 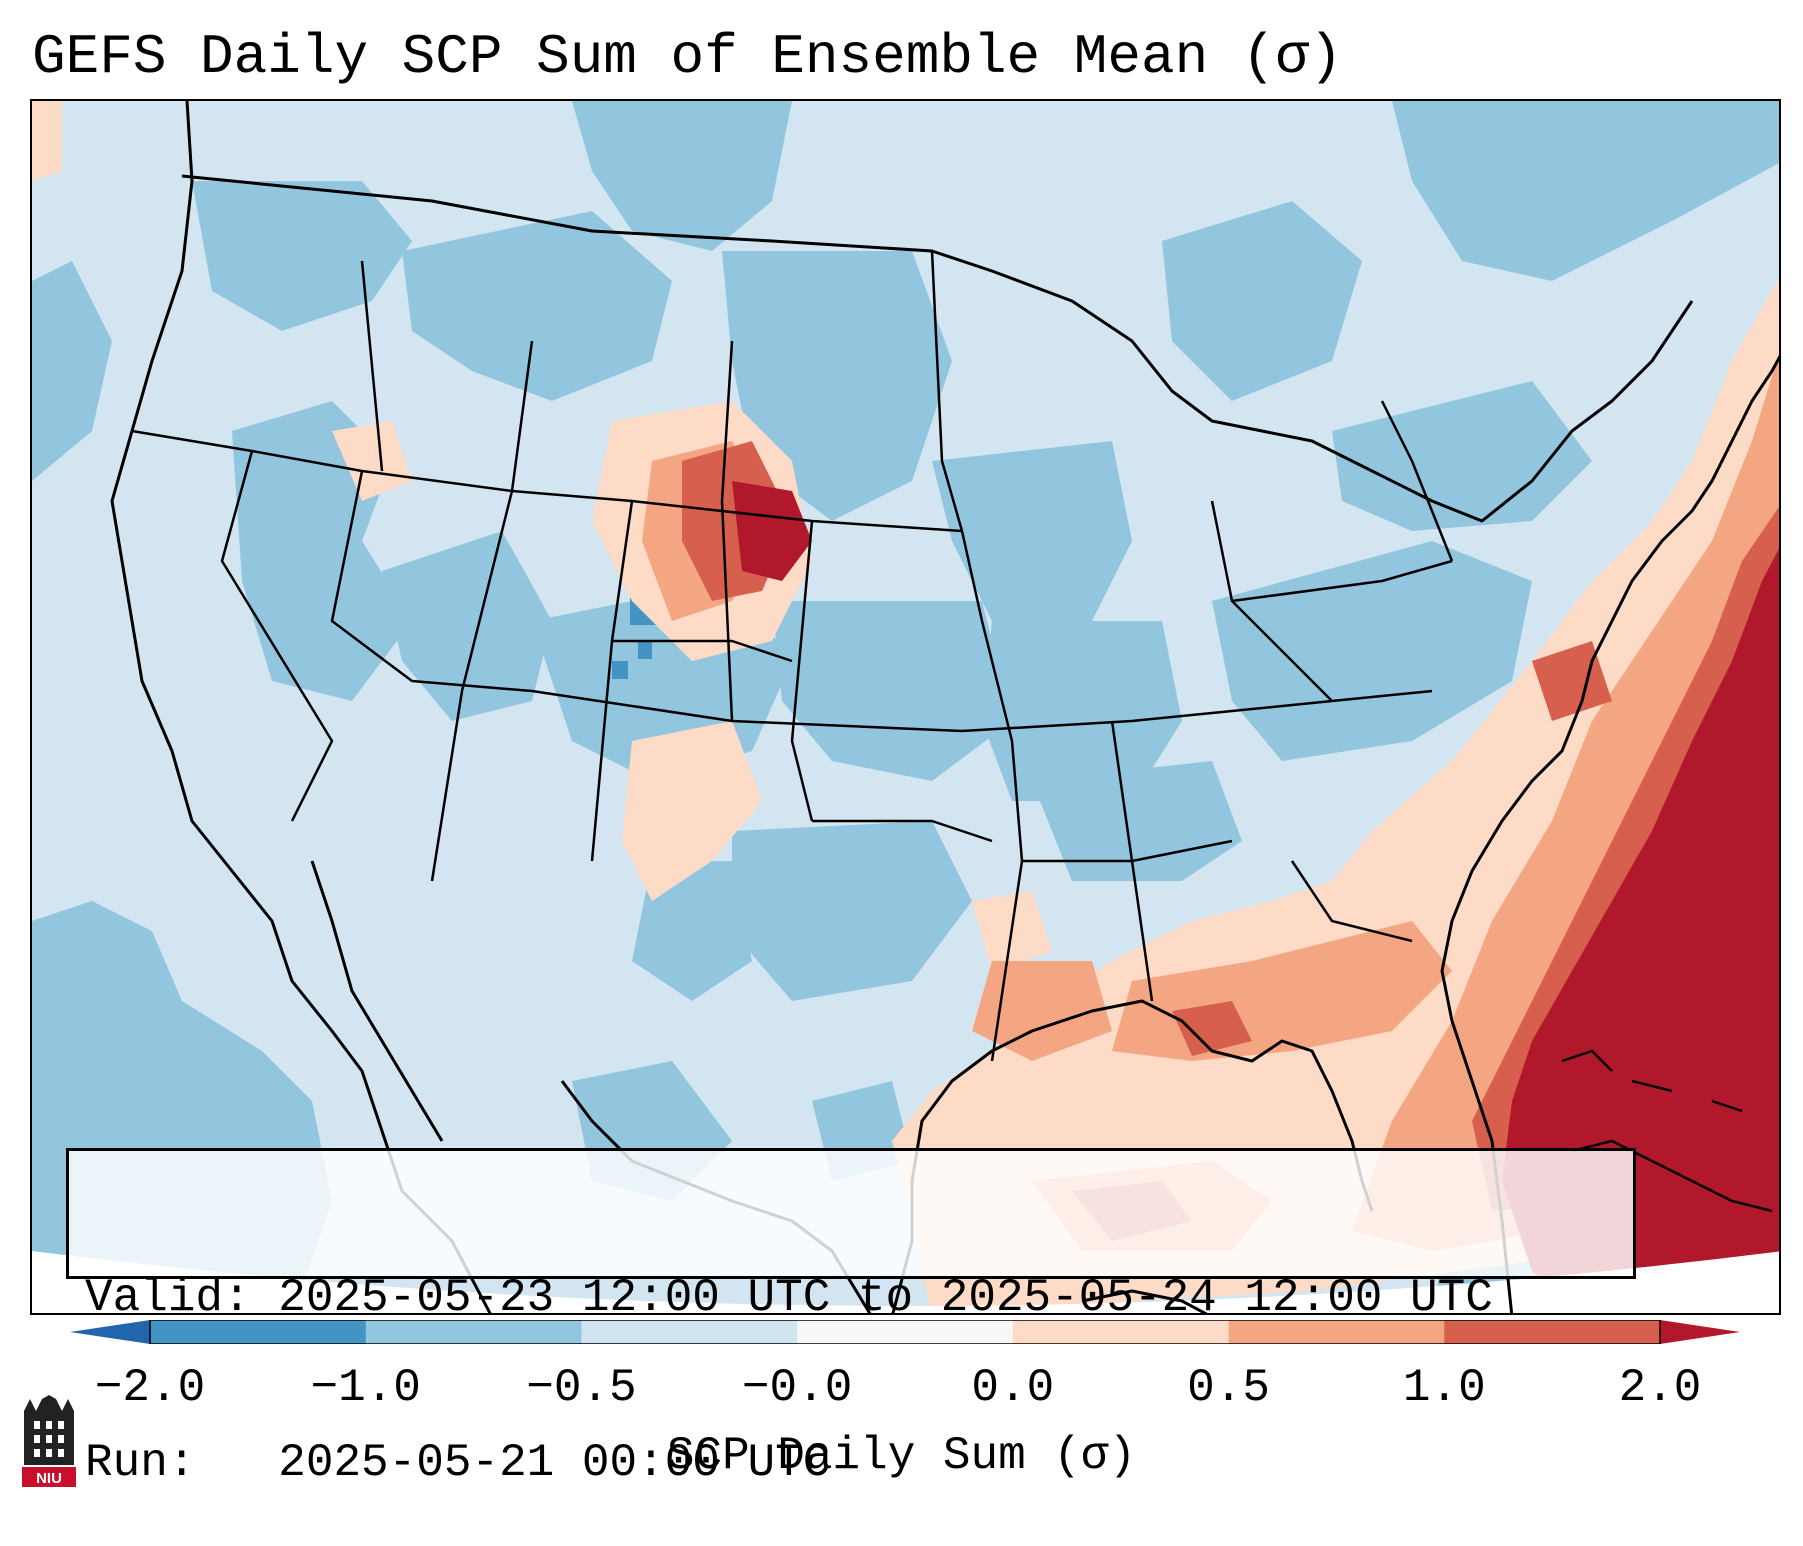 I want to click on colorbar-segments, so click(x=905, y=1332).